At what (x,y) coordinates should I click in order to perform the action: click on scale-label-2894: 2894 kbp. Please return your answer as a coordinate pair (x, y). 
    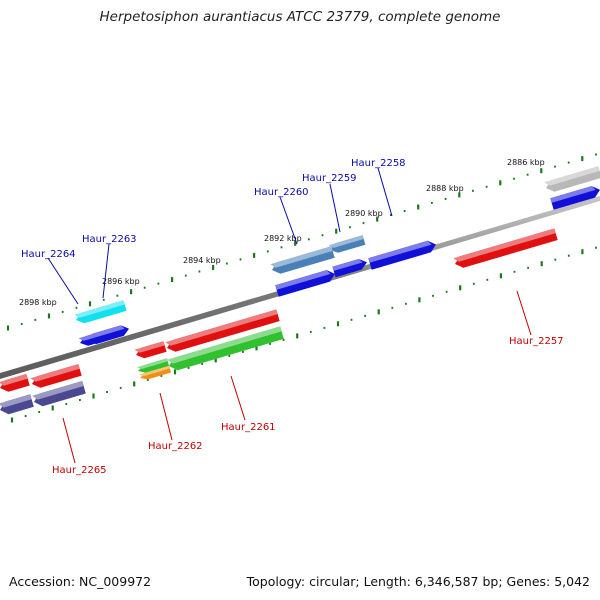
    Looking at the image, I should click on (202, 260).